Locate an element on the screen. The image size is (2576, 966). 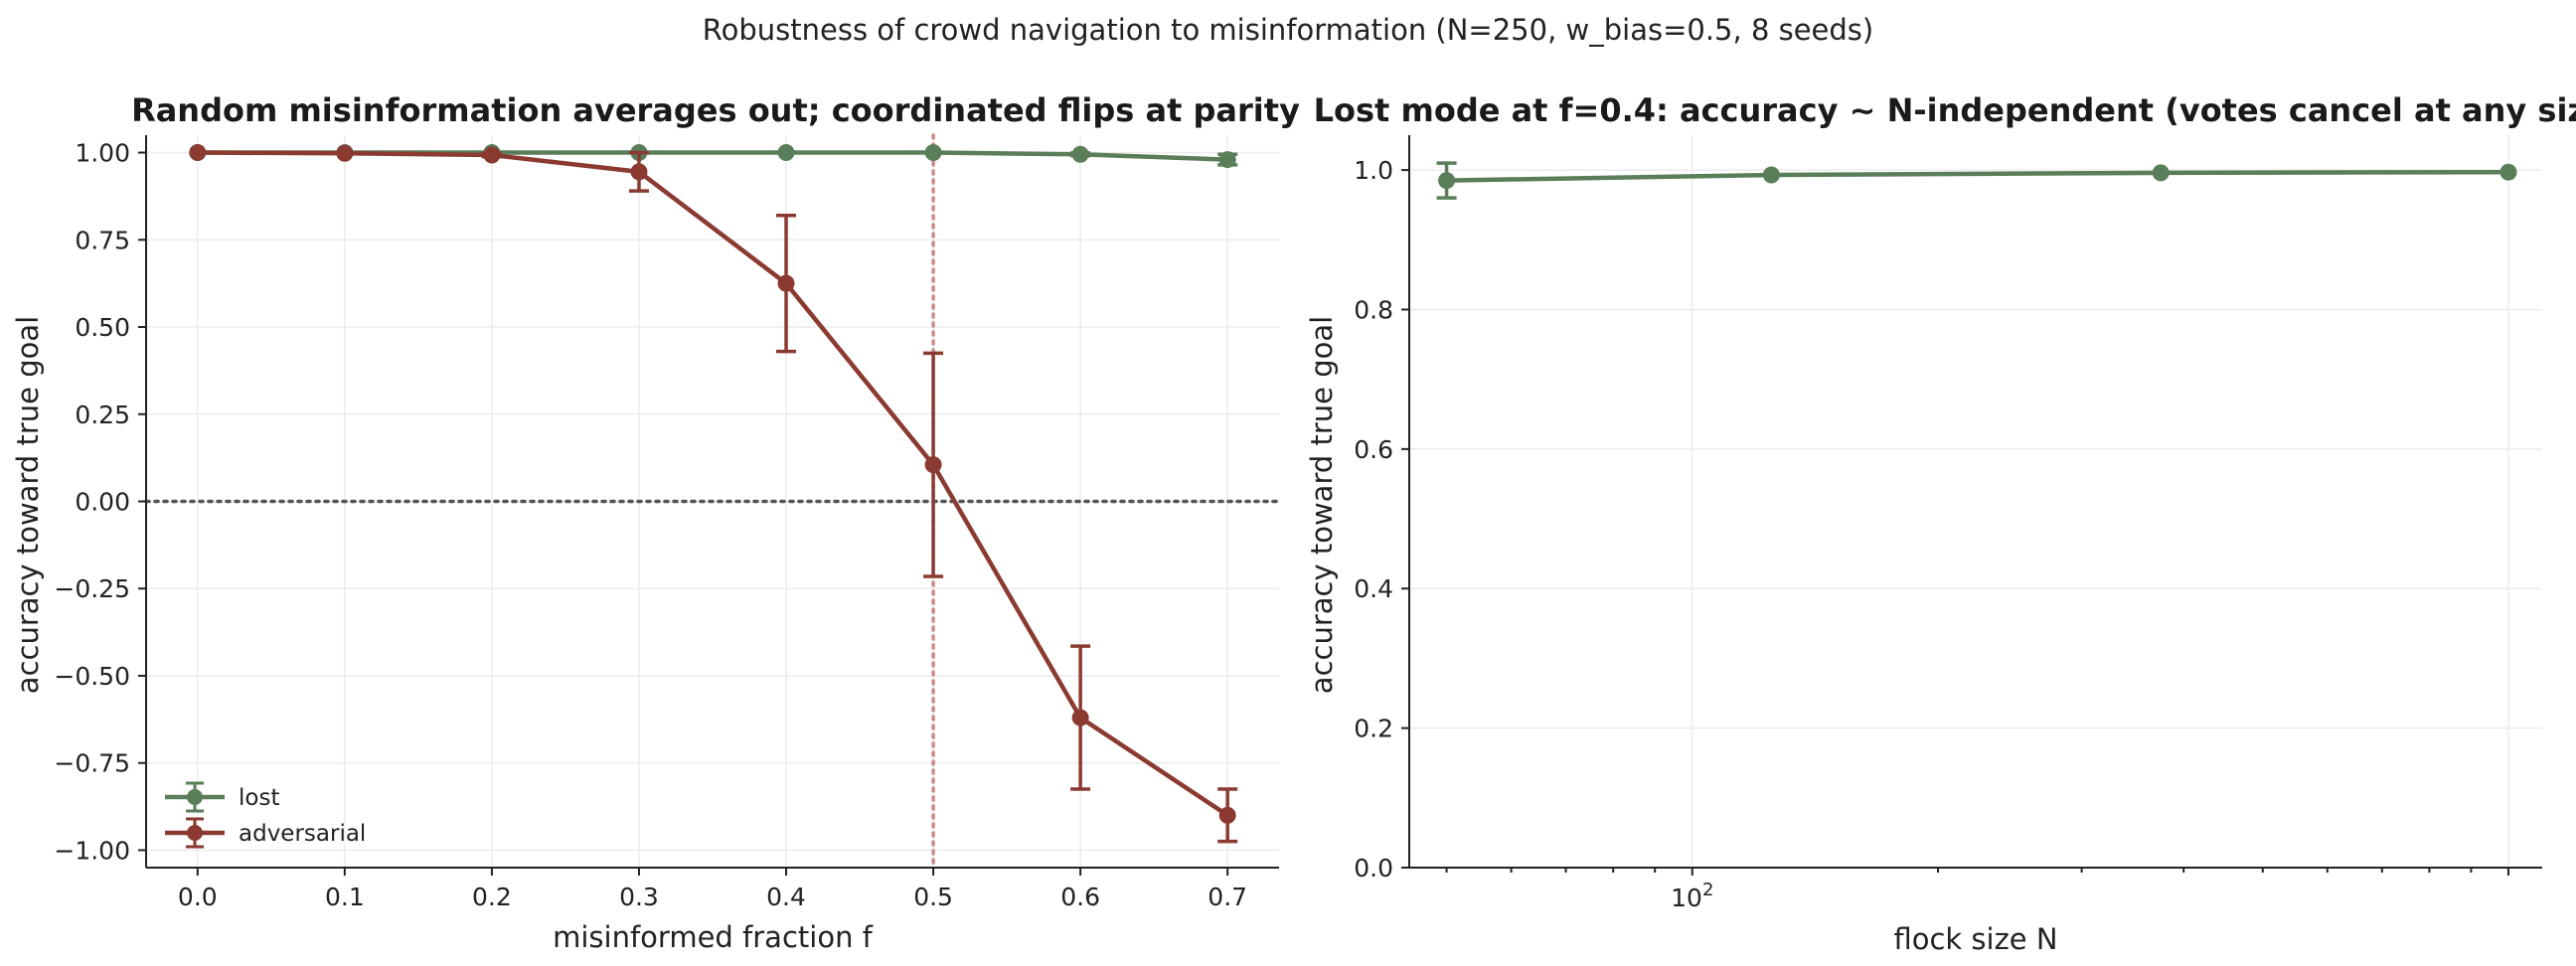
left-y-axis-label: accuracy toward true goal is located at coordinates (28, 505).